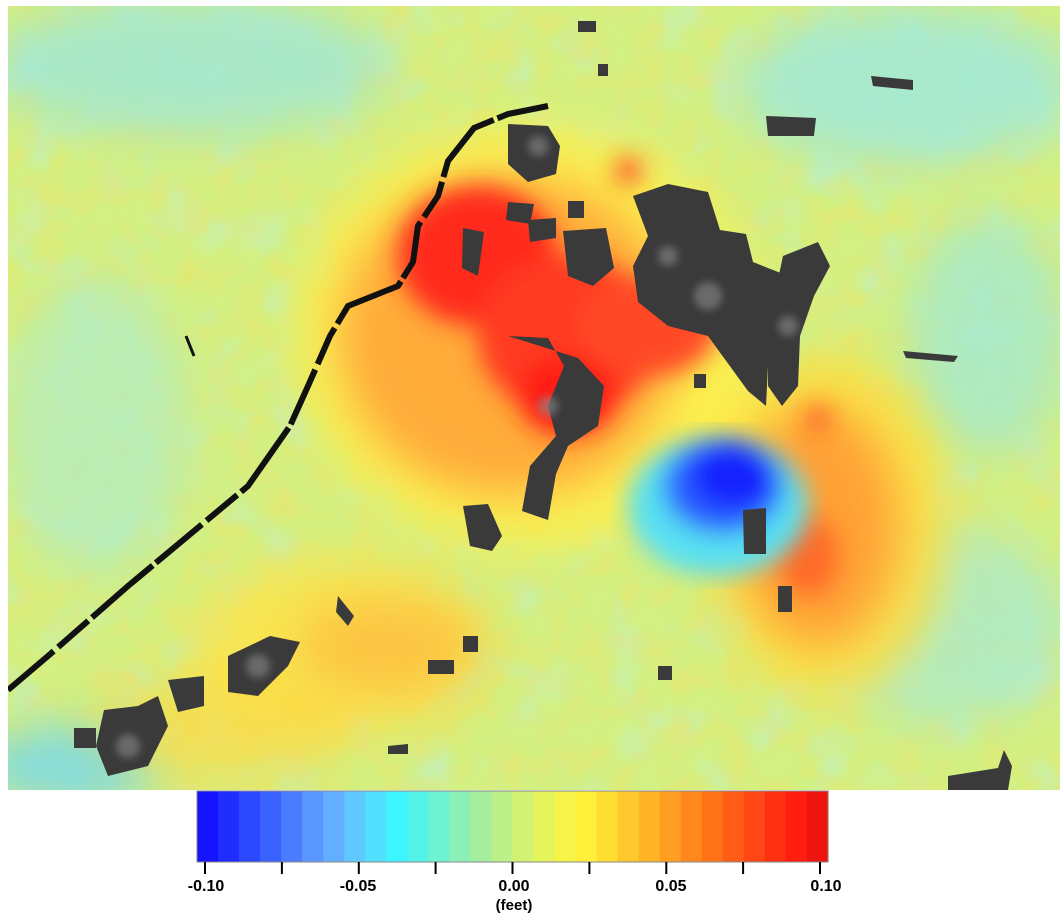 This screenshot has height=917, width=1062. Describe the element at coordinates (514, 886) in the screenshot. I see `tick-label-zero: 0.00` at that location.